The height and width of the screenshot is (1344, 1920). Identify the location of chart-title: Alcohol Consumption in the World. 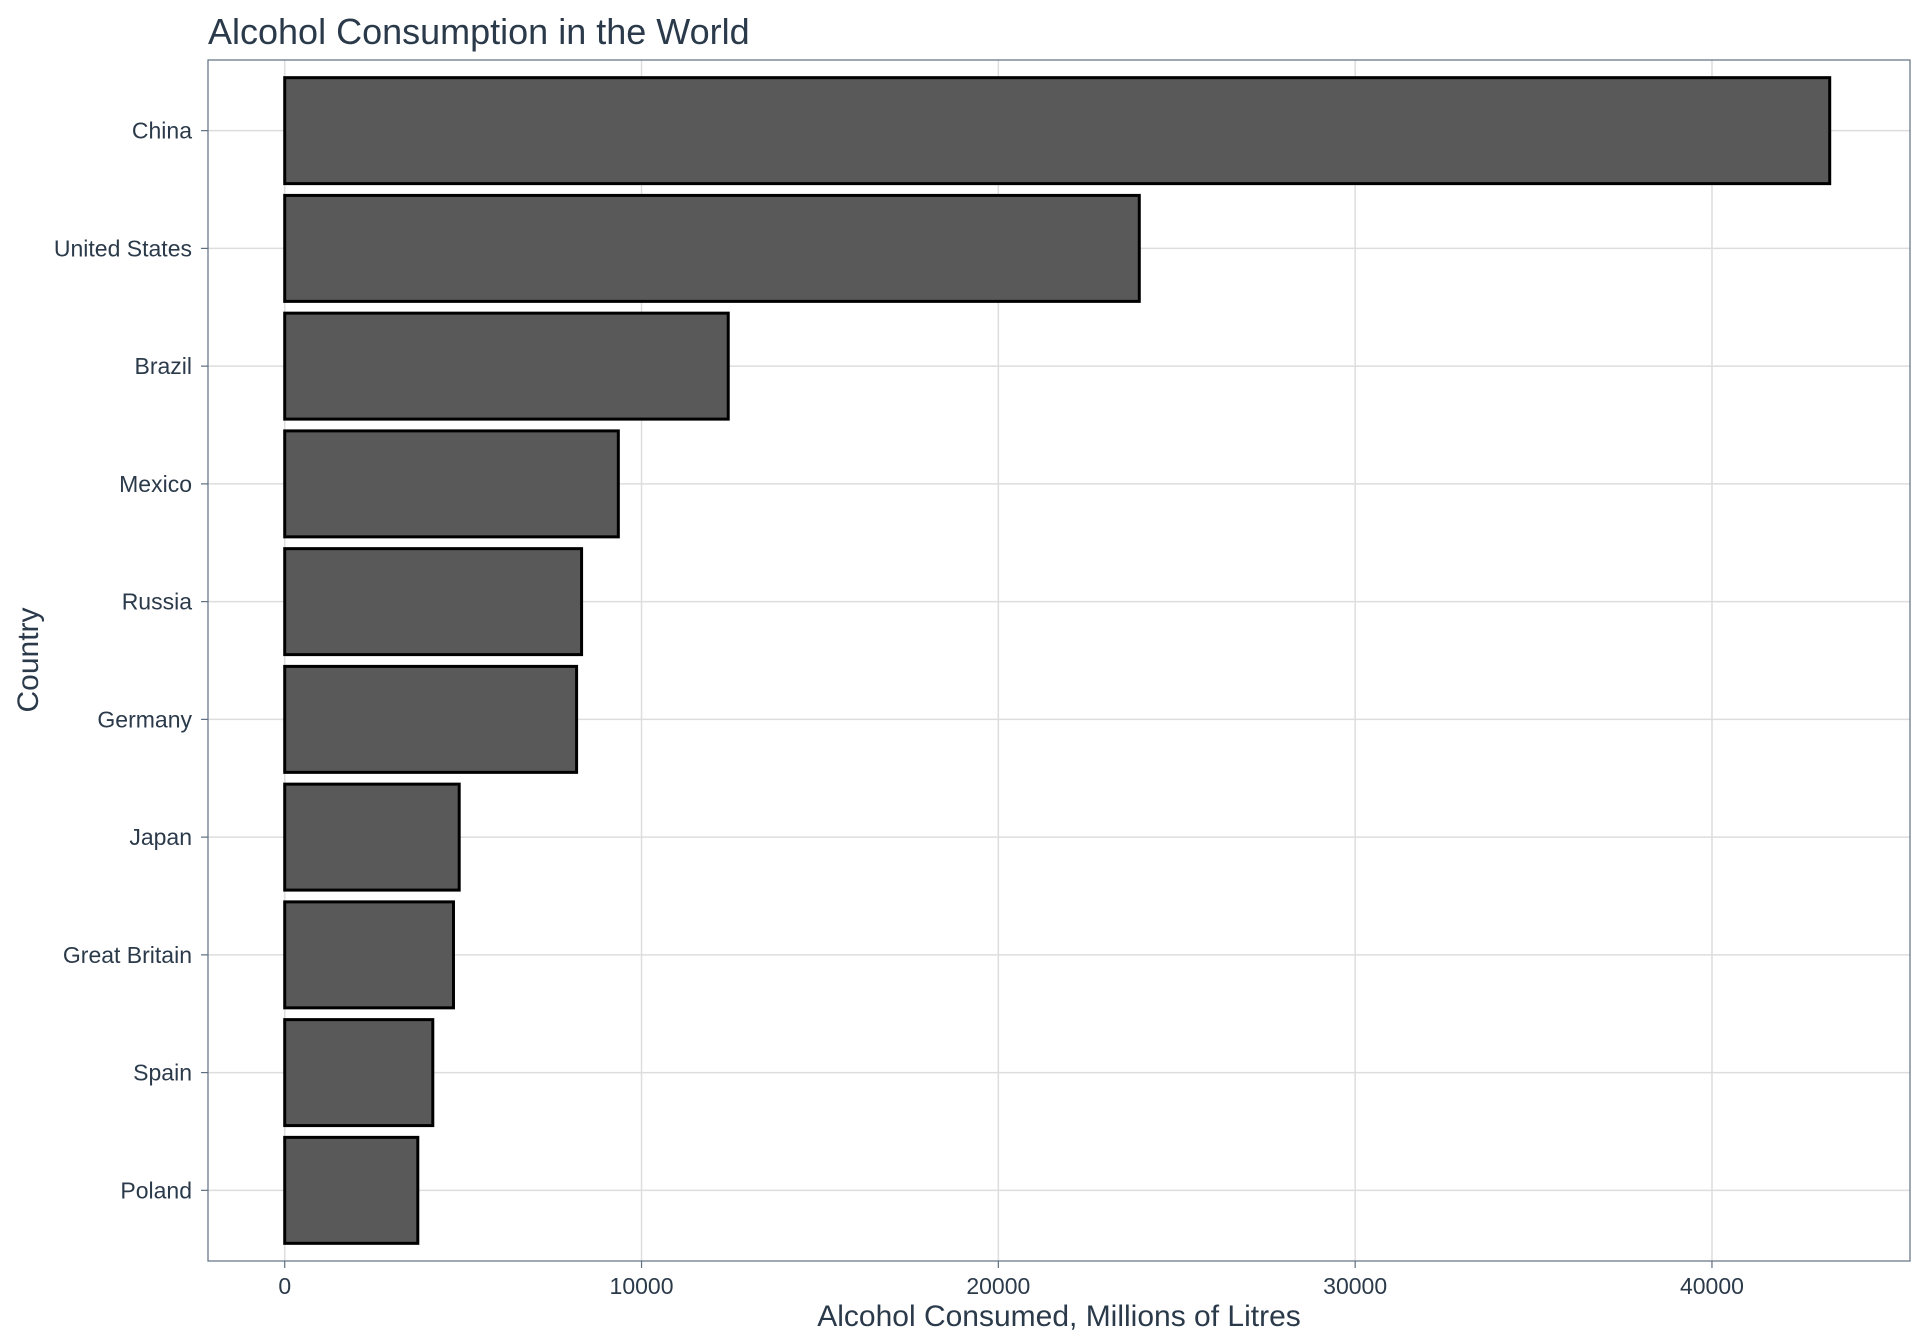
(479, 31).